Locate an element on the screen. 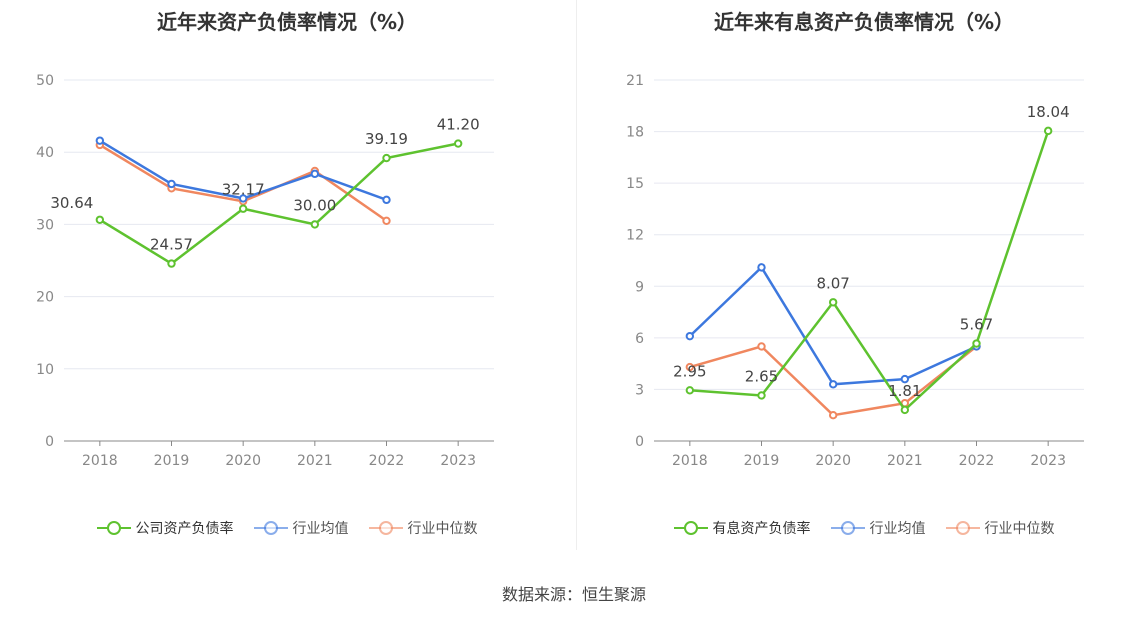 This screenshot has width=1148, height=619. legend-label: 有息资产负债率 is located at coordinates (761, 529).